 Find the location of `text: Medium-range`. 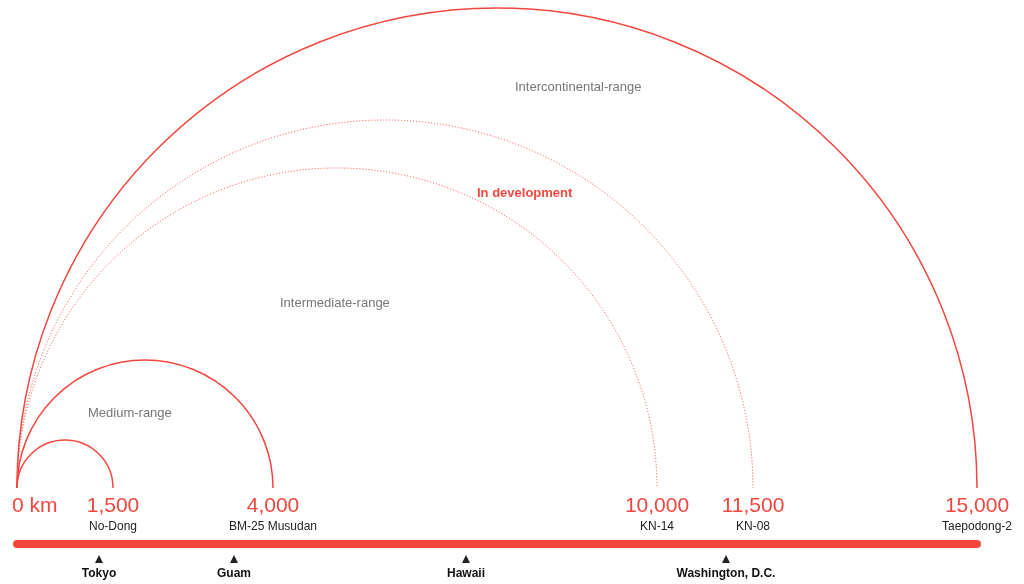

text: Medium-range is located at coordinates (130, 412).